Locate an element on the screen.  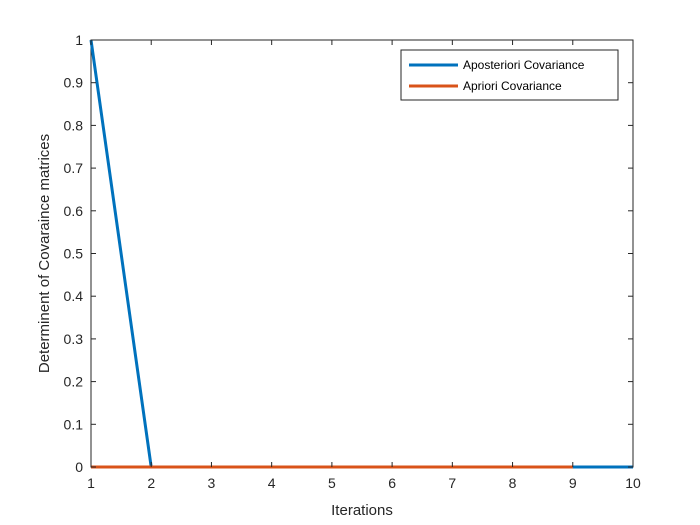
x-tick-label: 1 is located at coordinates (91, 483).